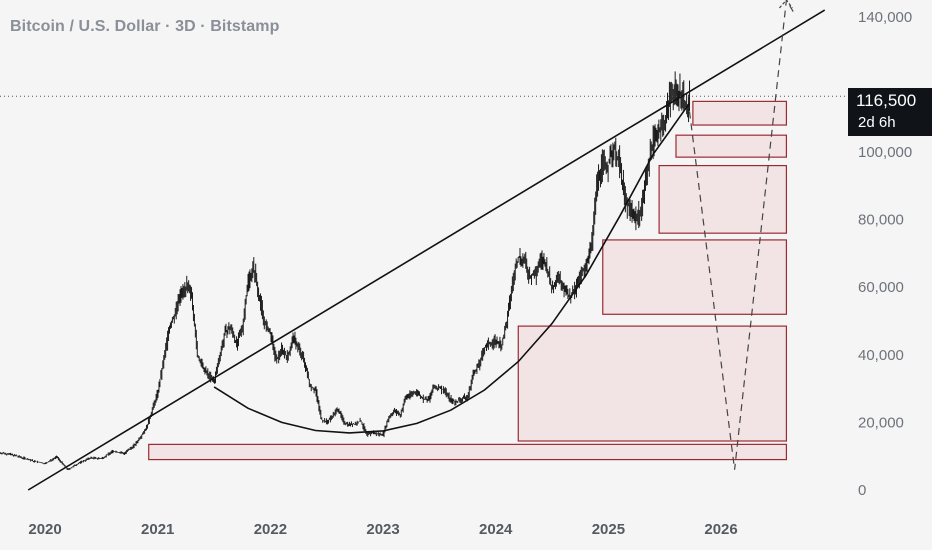  What do you see at coordinates (270, 529) in the screenshot?
I see `x-tick-label-2: 2022` at bounding box center [270, 529].